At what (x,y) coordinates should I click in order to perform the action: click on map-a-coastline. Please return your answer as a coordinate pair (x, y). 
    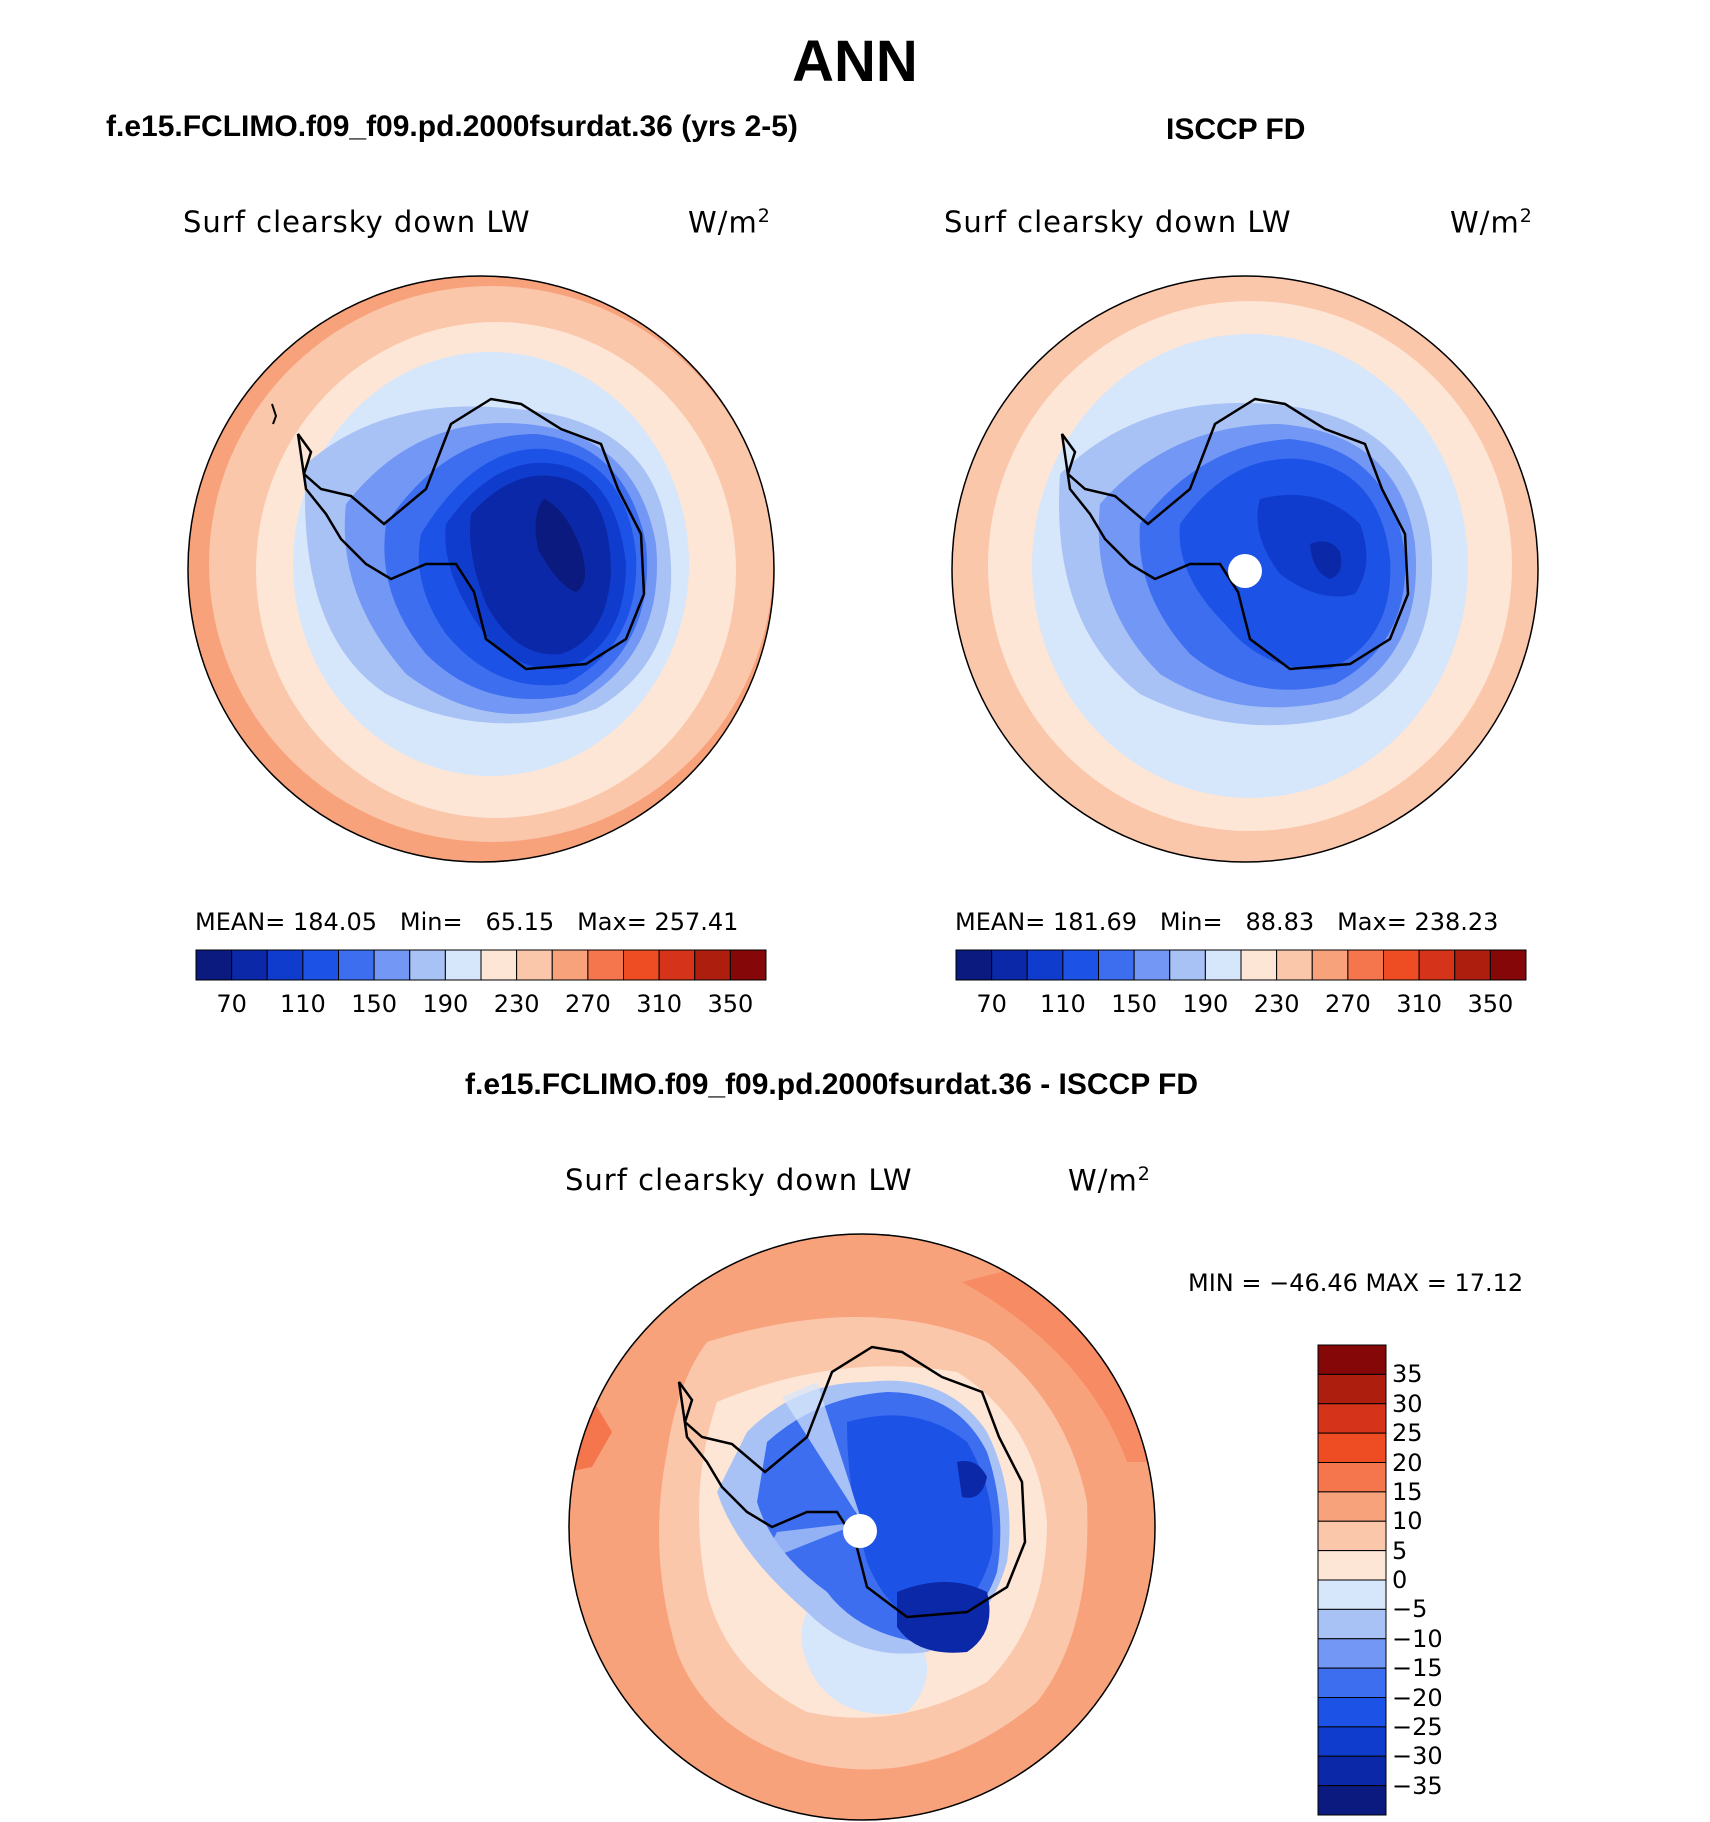
    Looking at the image, I should click on (471, 534).